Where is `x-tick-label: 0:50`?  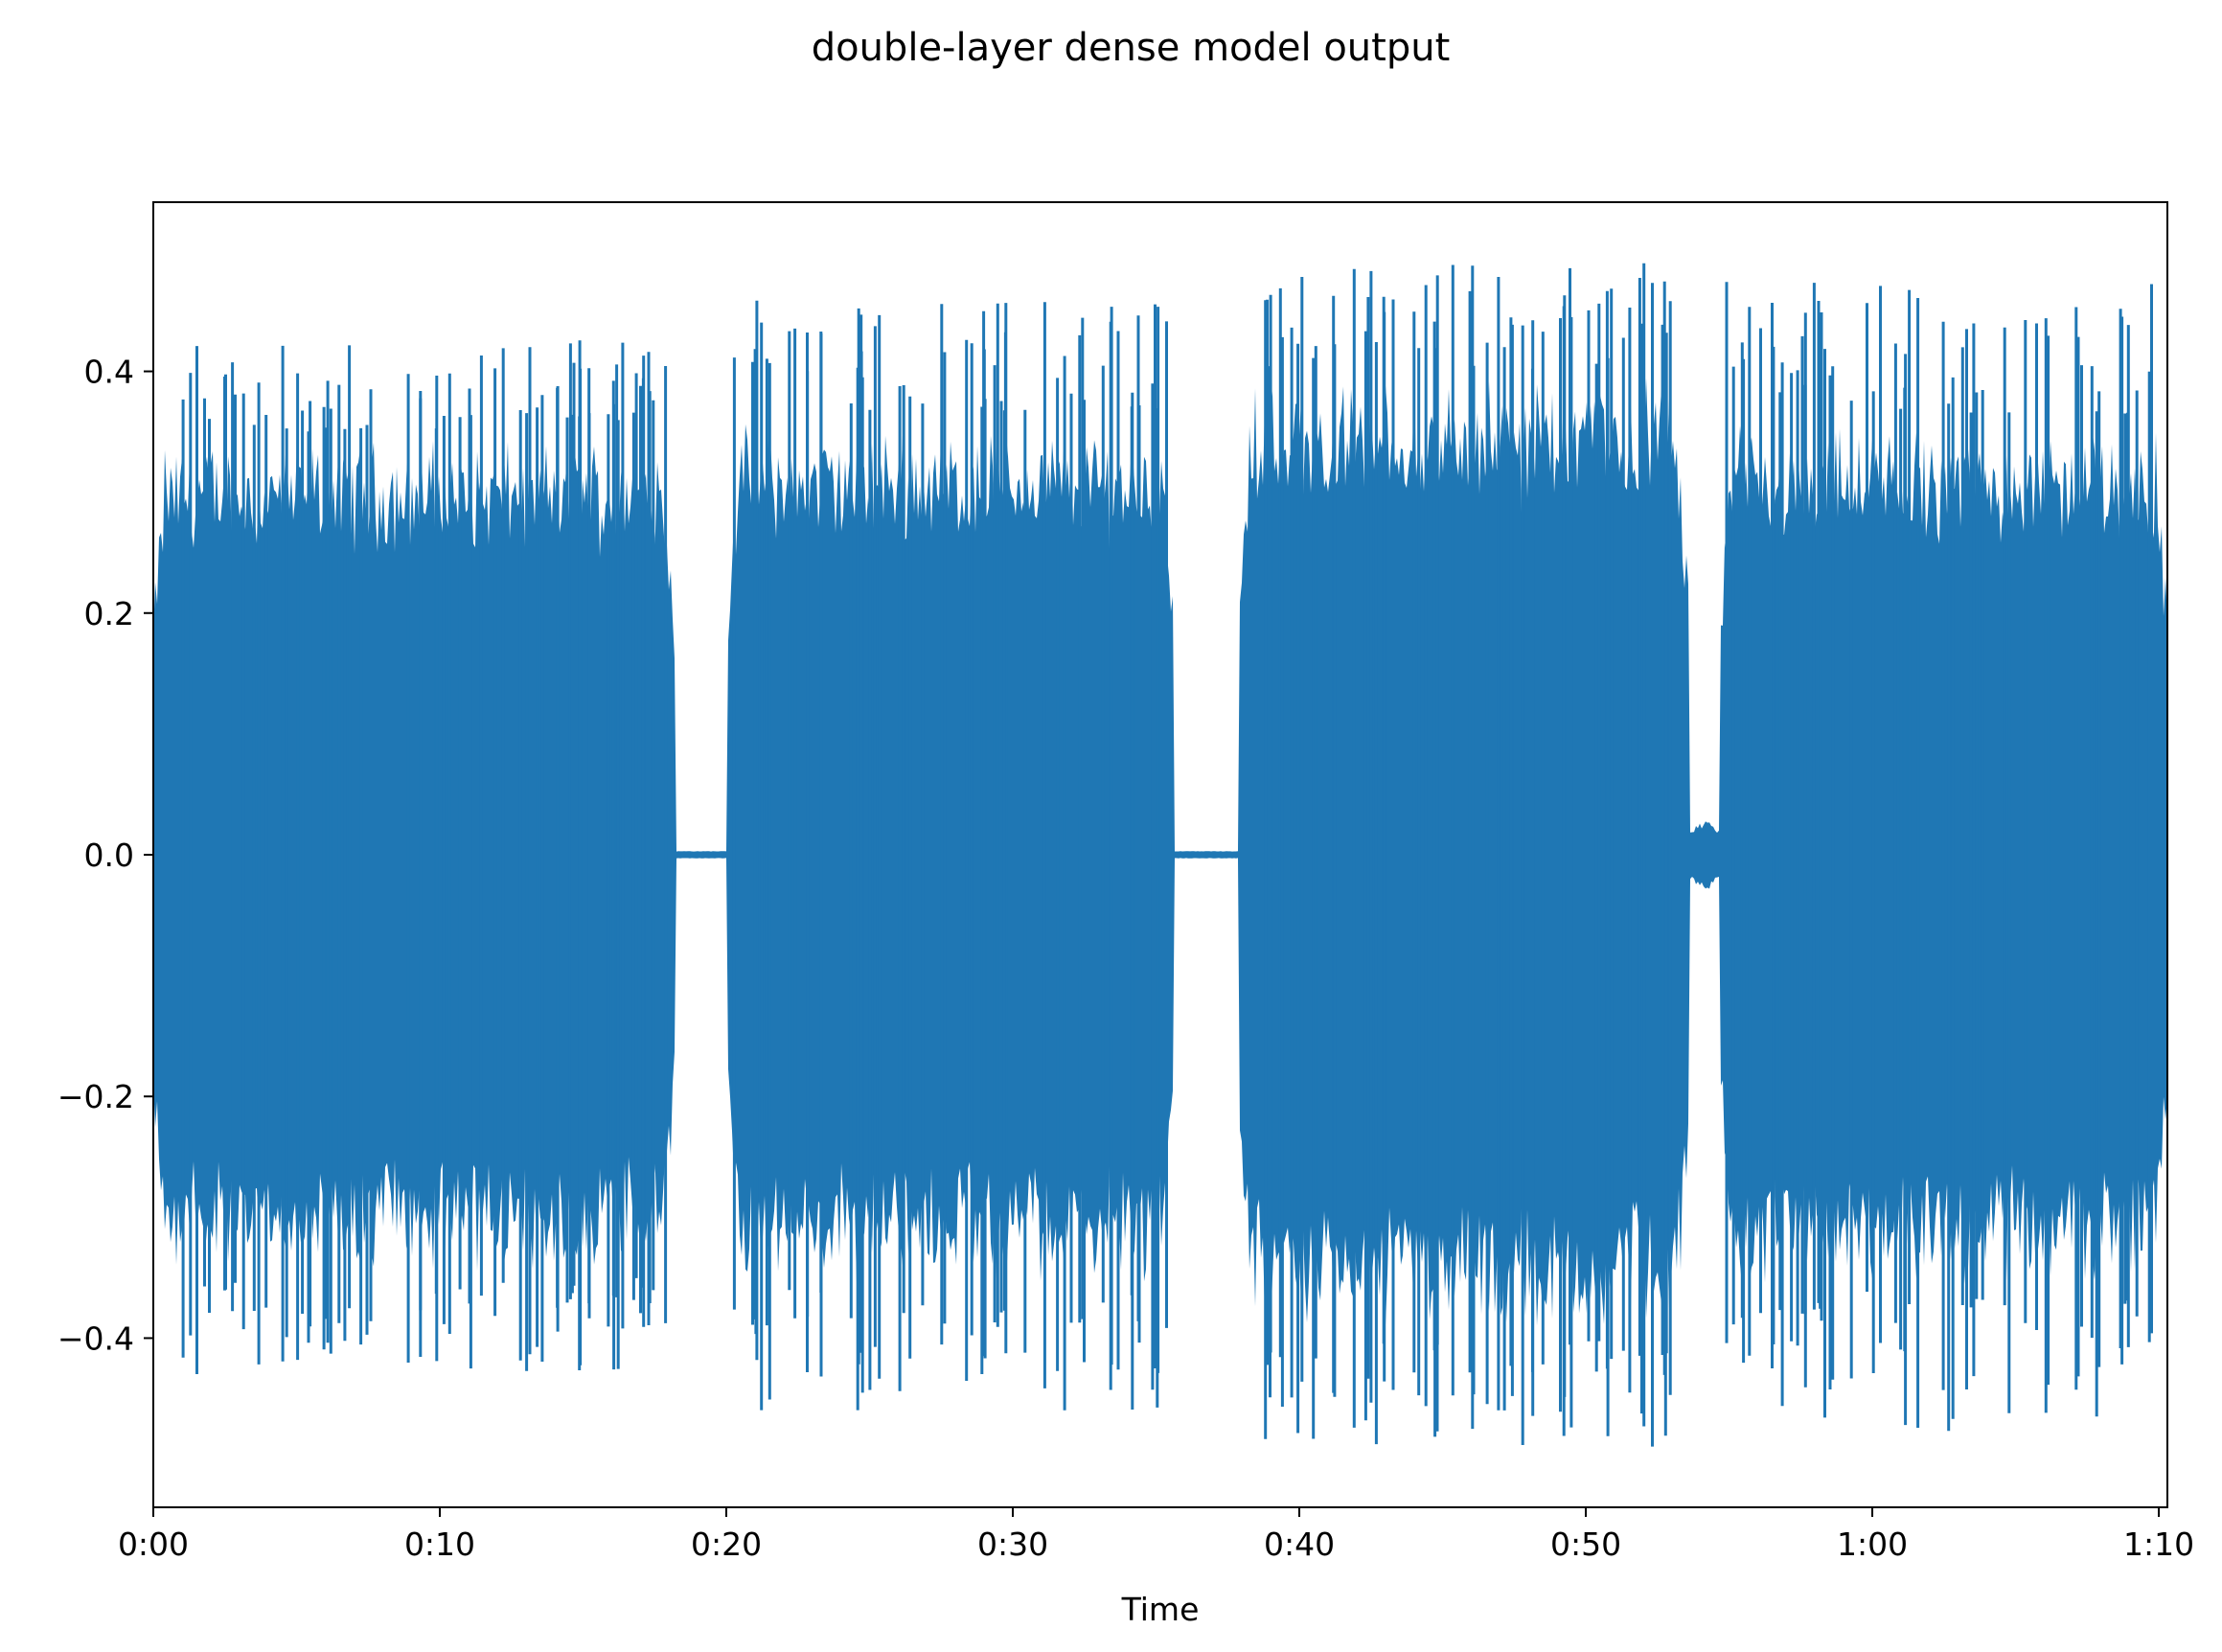
x-tick-label: 0:50 is located at coordinates (1585, 1544).